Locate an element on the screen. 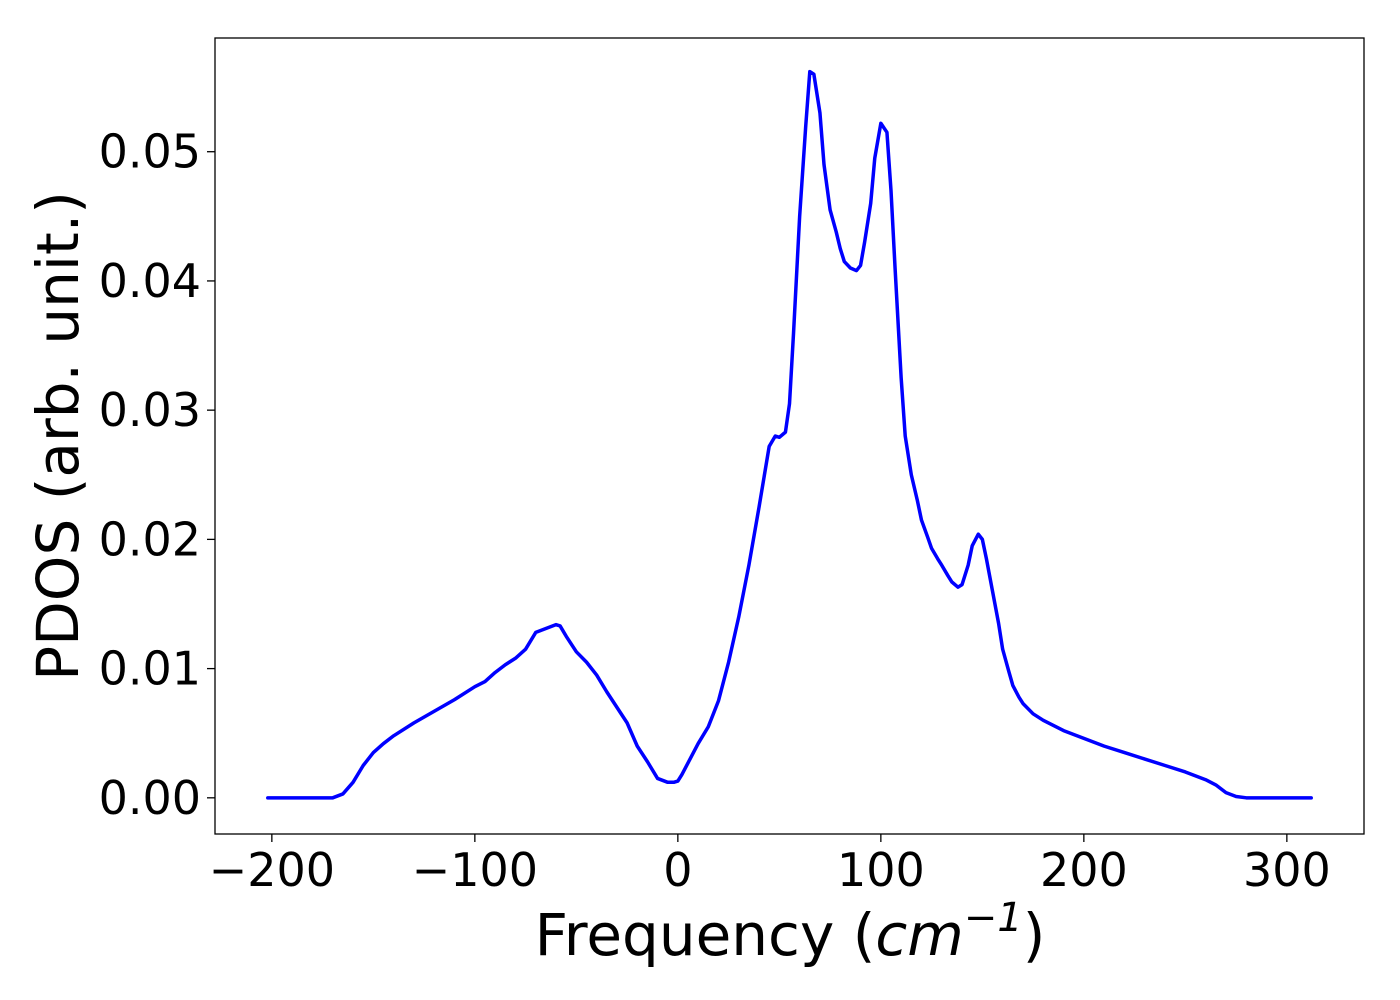 The height and width of the screenshot is (1000, 1400). x-tick-label: 300 is located at coordinates (1287, 870).